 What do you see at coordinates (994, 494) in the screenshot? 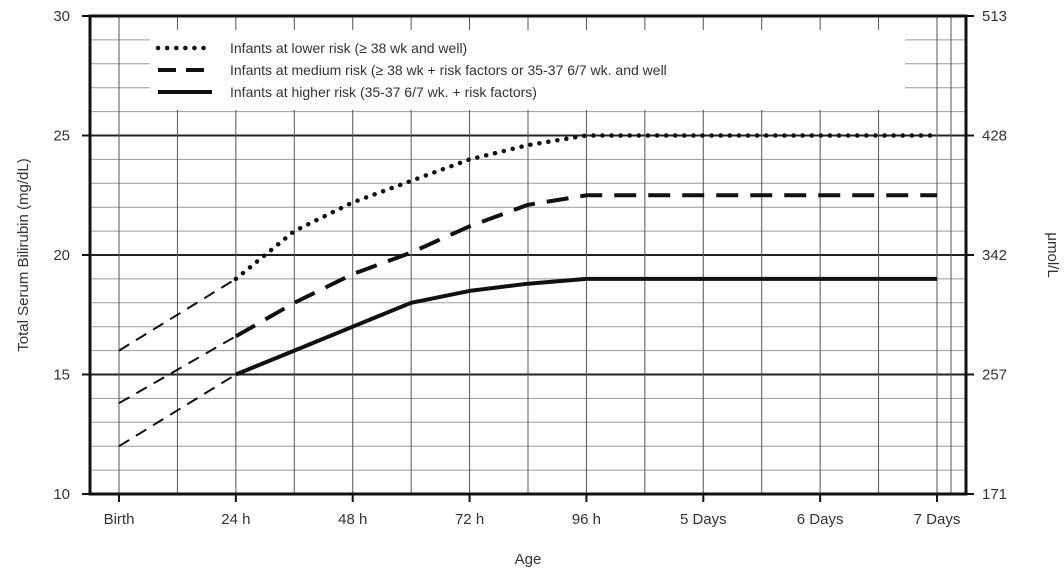
I see `y-right-tick-label: 171` at bounding box center [994, 494].